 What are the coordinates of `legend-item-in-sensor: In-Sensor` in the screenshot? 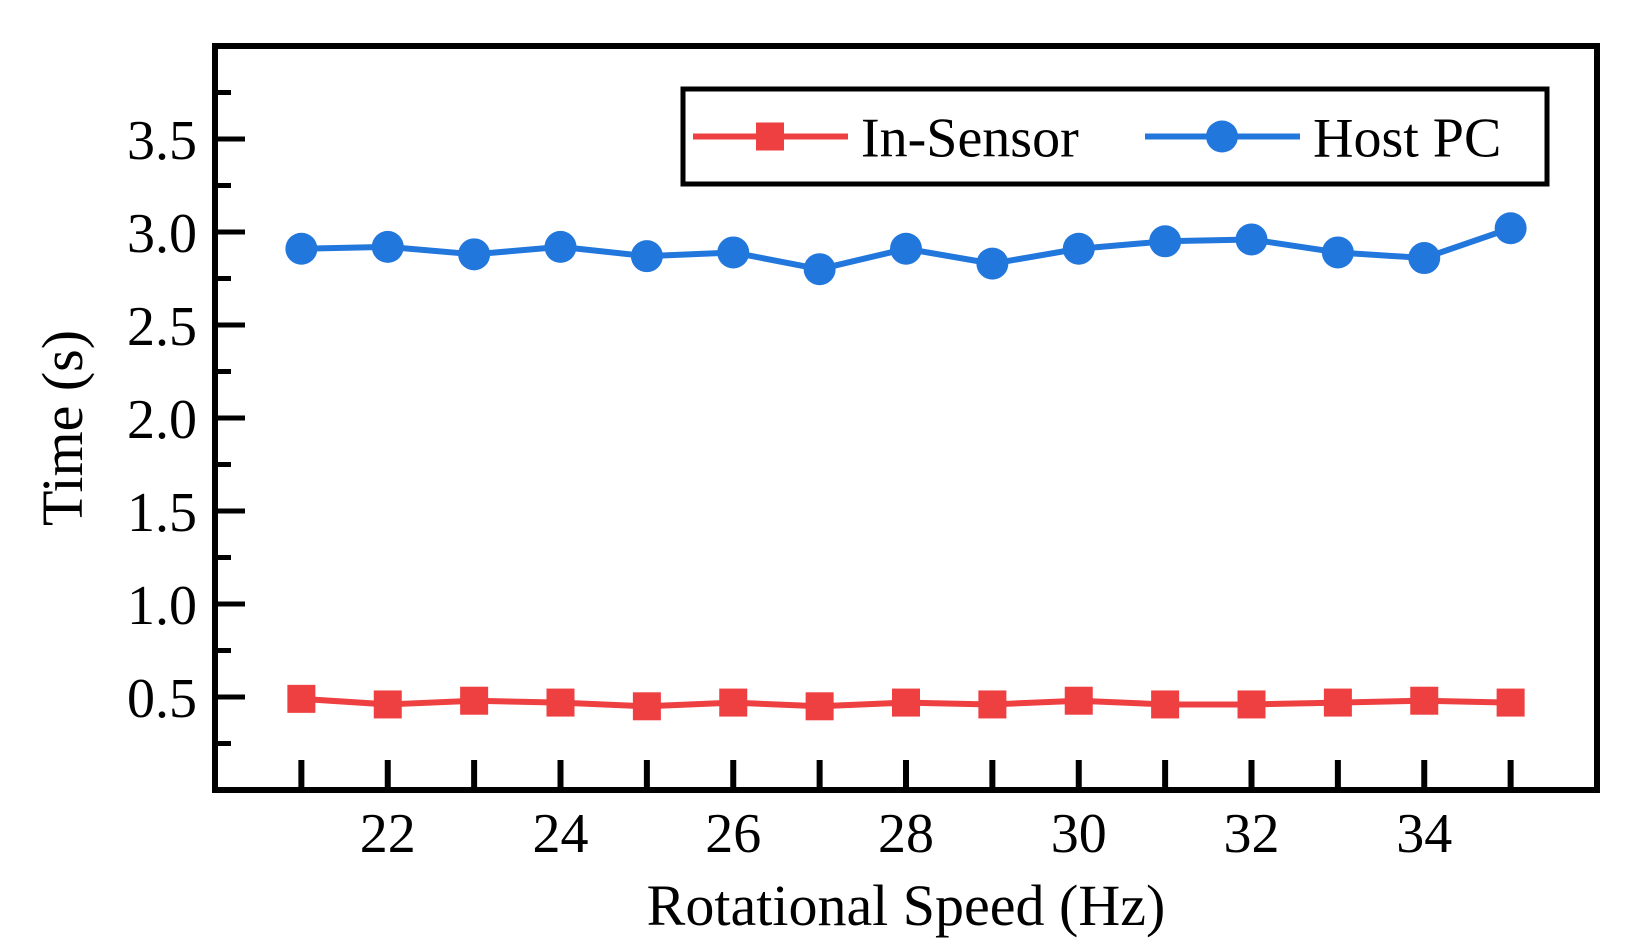 It's located at (886, 139).